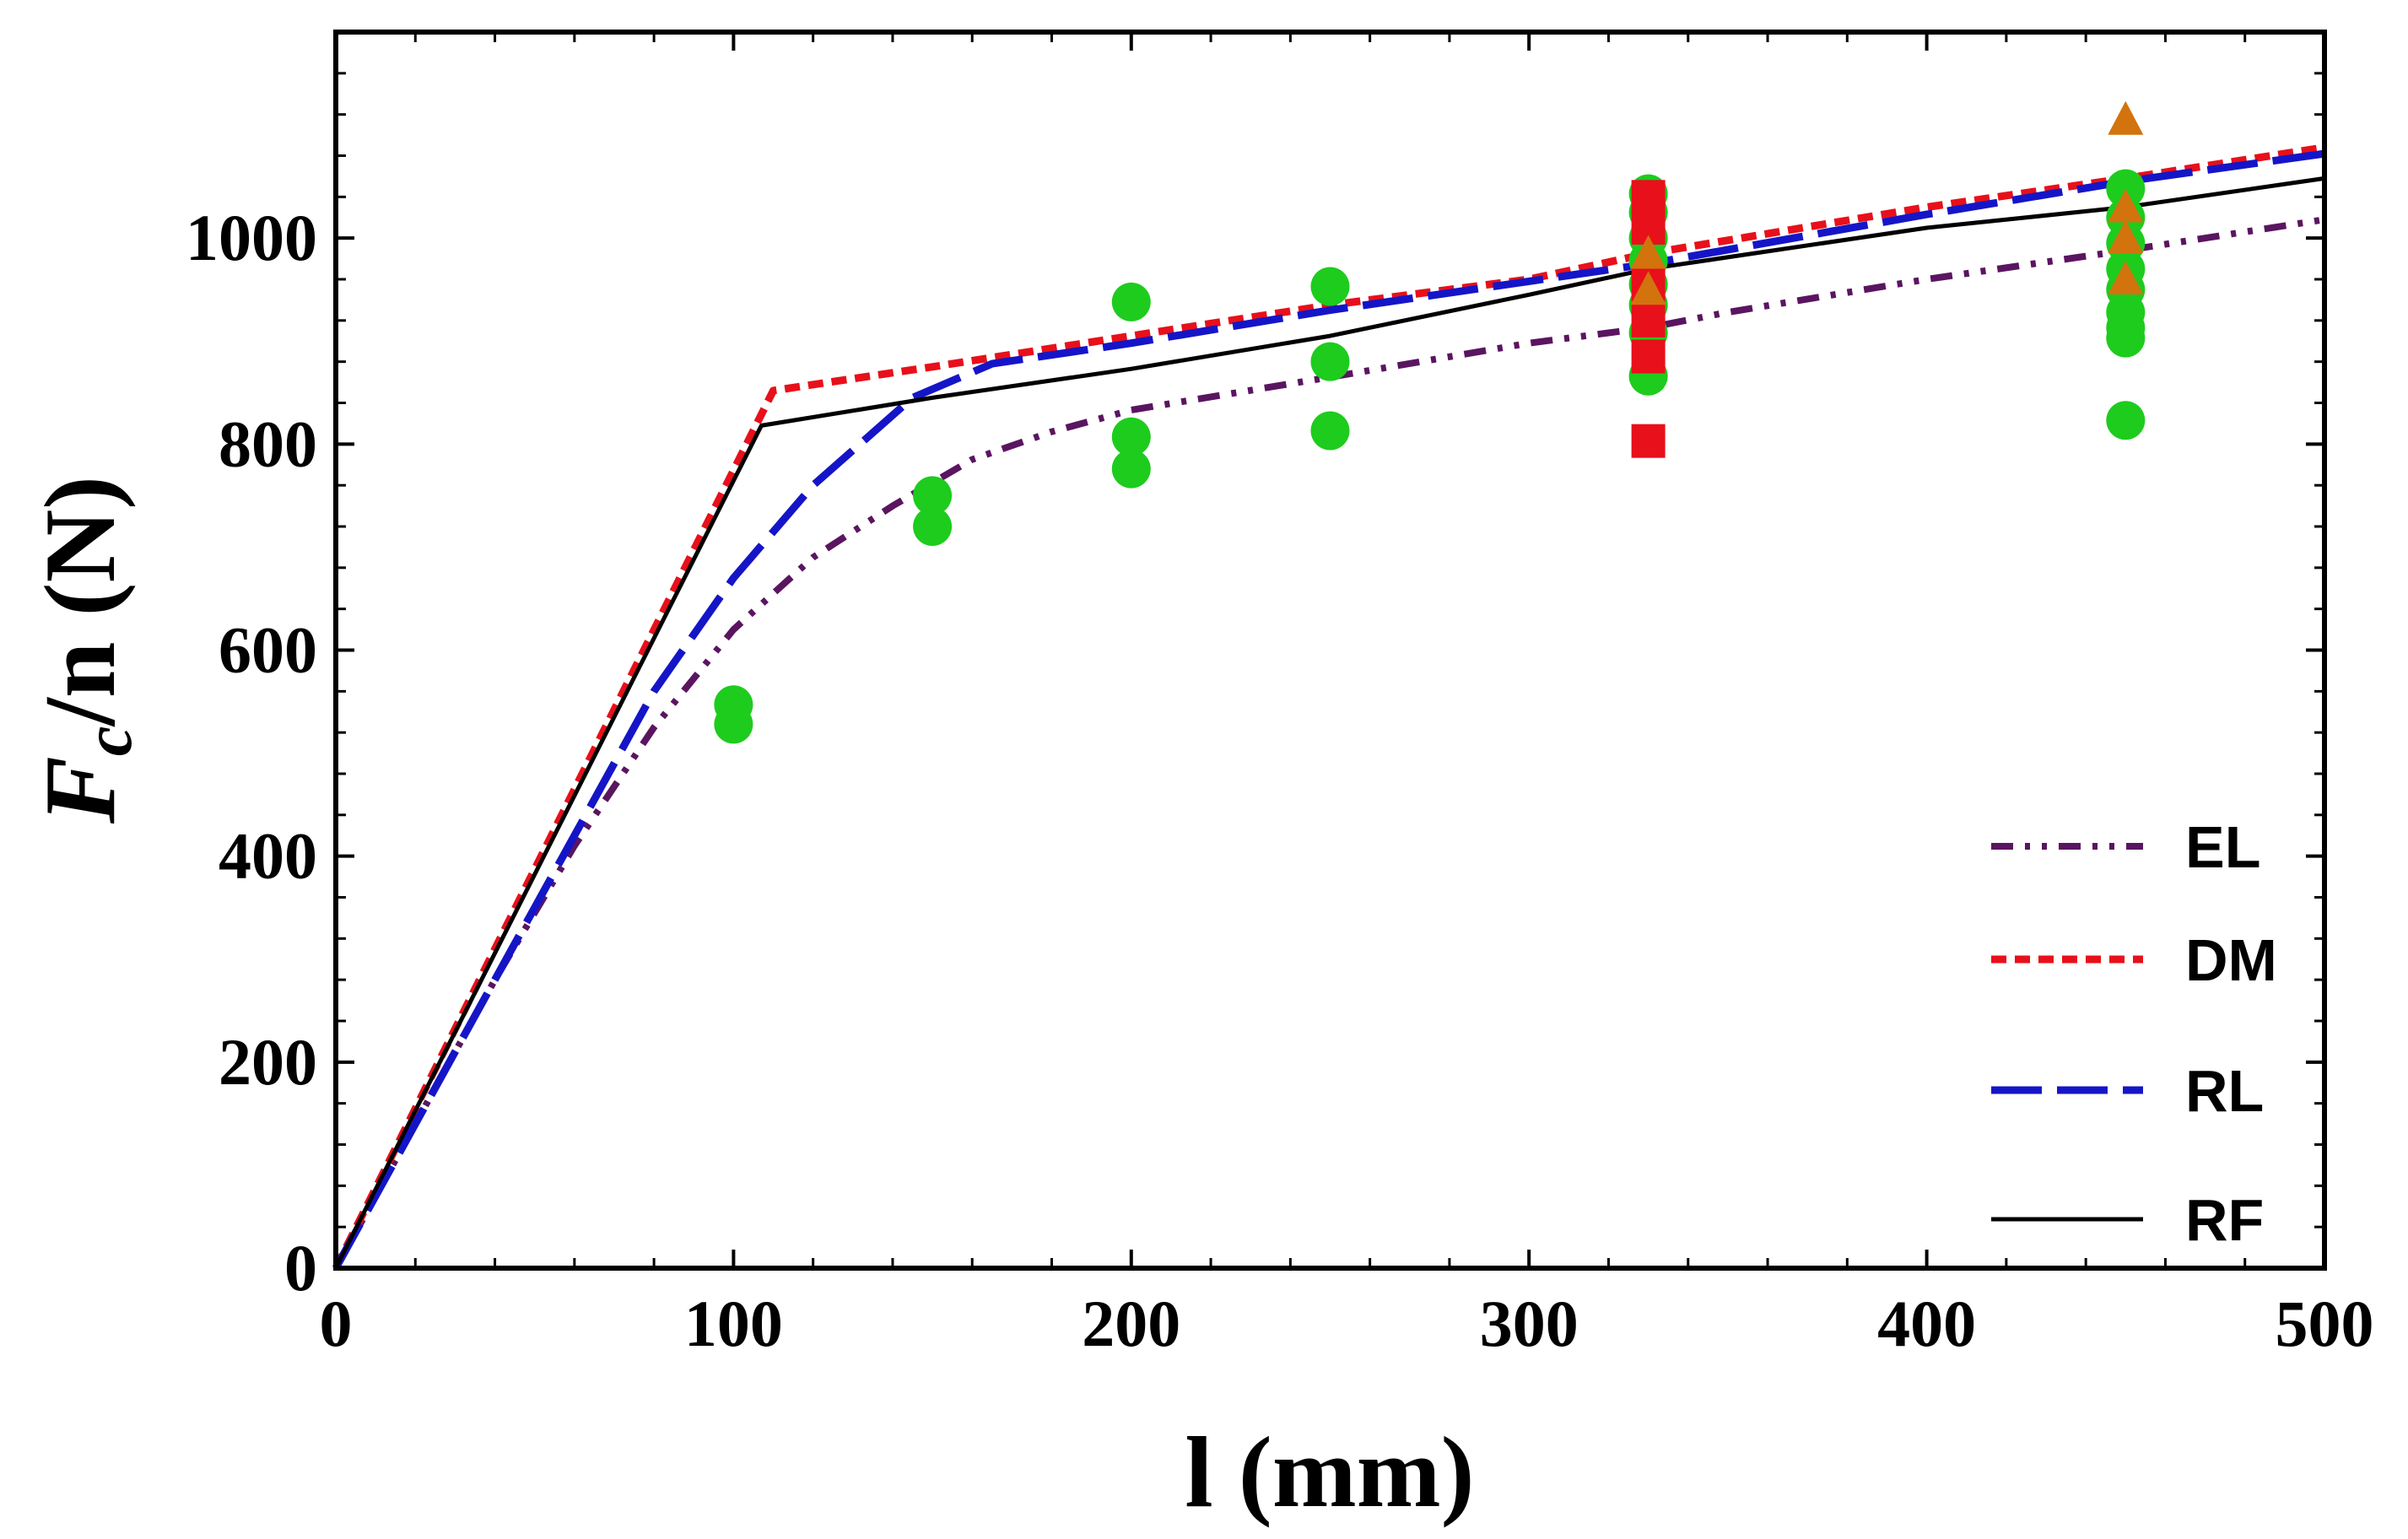 This screenshot has width=2408, height=1539. Describe the element at coordinates (268, 443) in the screenshot. I see `y-tick-label: 800` at that location.